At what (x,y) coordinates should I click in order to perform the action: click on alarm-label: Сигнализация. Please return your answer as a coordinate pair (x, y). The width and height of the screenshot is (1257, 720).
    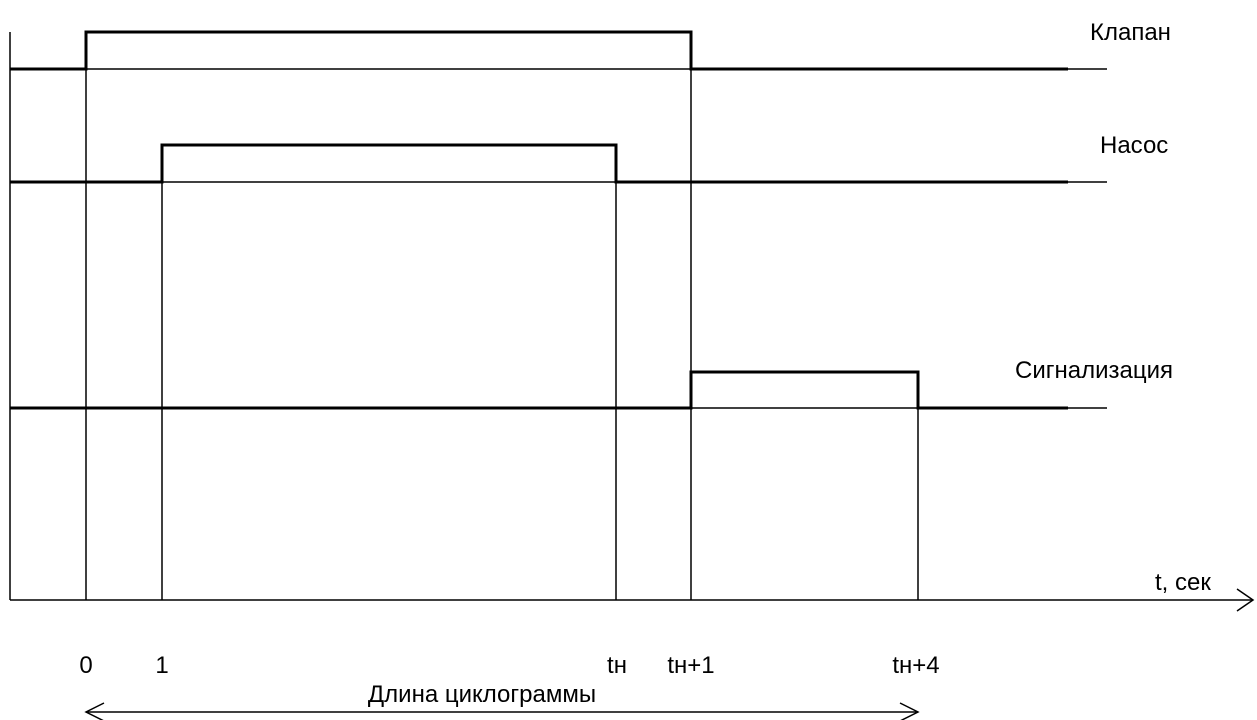
    Looking at the image, I should click on (1094, 370).